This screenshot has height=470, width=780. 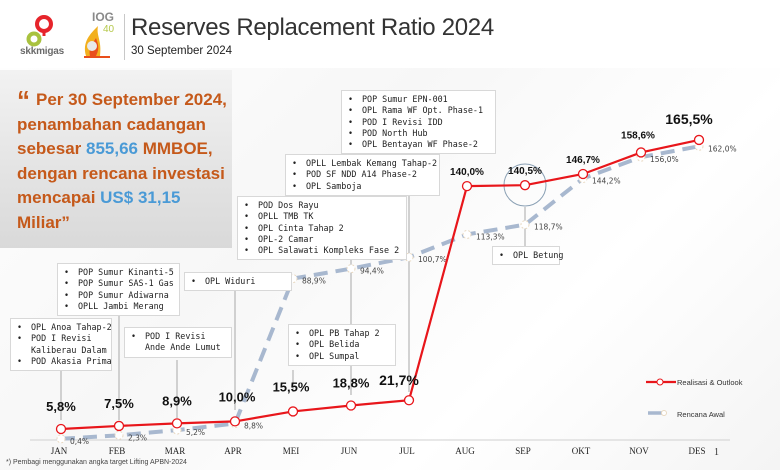 What do you see at coordinates (364, 164) in the screenshot?
I see `annotation-item: OPLL Lembak Kemang Tahap-2` at bounding box center [364, 164].